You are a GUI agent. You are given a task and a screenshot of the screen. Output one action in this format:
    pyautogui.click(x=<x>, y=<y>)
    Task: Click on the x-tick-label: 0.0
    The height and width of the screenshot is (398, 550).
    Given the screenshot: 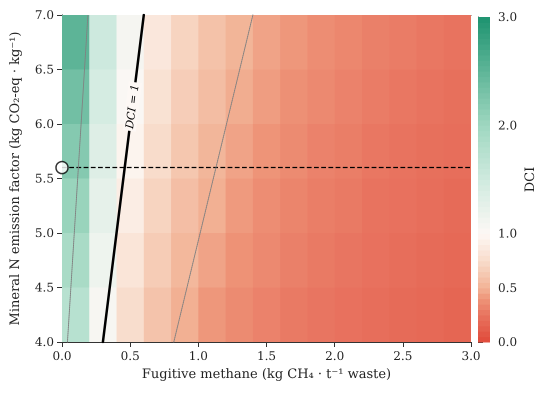 What is the action you would take?
    pyautogui.click(x=62, y=356)
    